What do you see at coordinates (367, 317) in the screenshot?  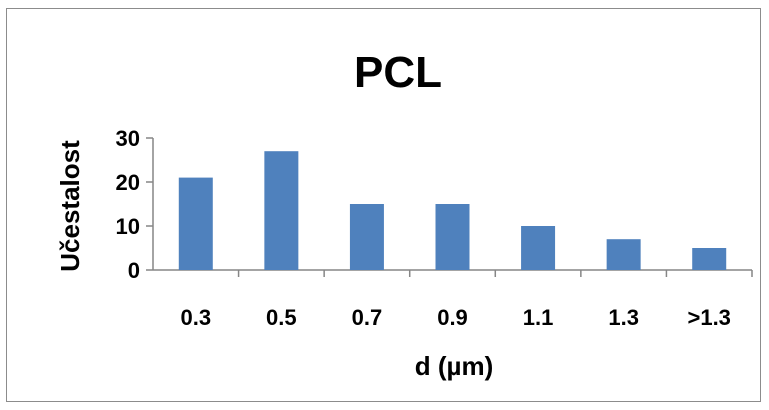 I see `x-tick-label: 0.7` at bounding box center [367, 317].